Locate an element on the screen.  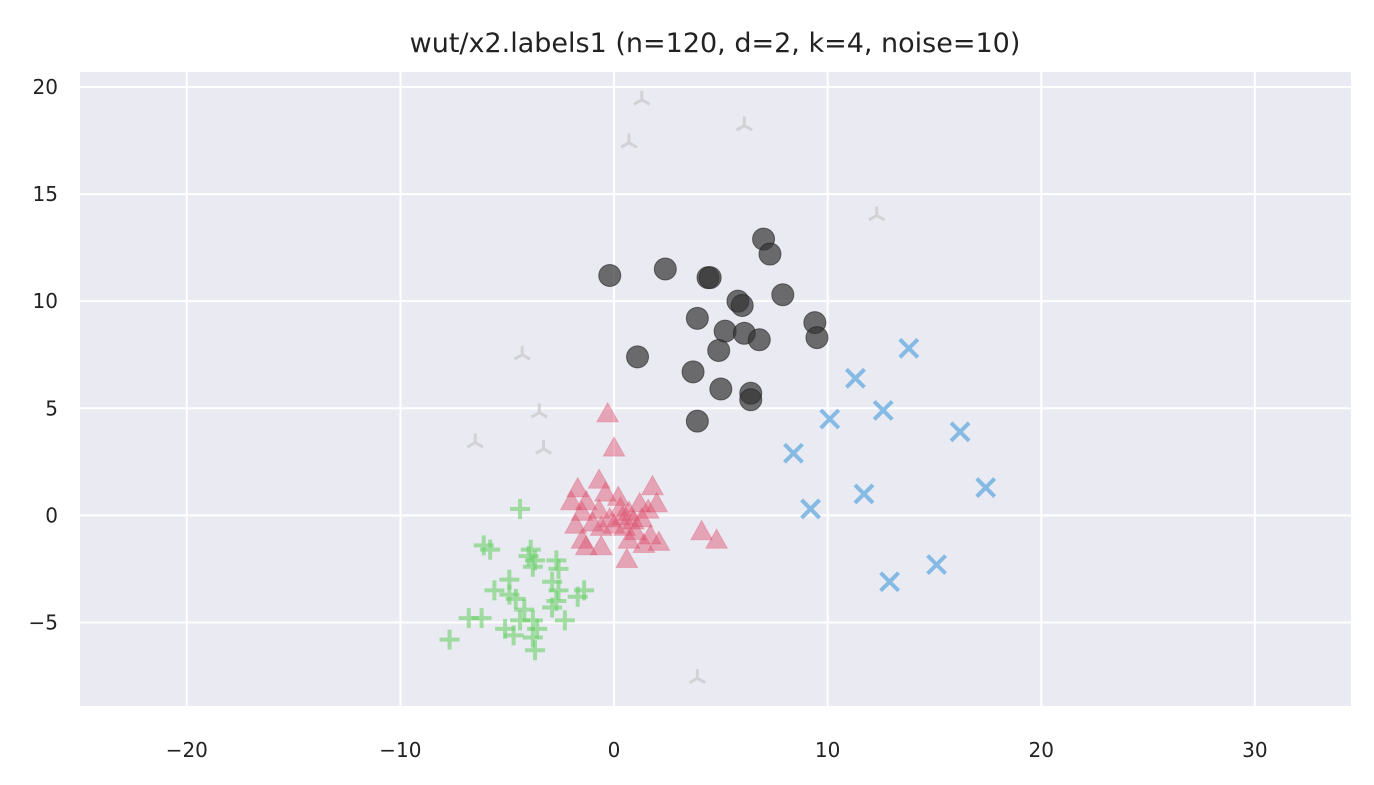
y-tick-label: 15 is located at coordinates (45, 194).